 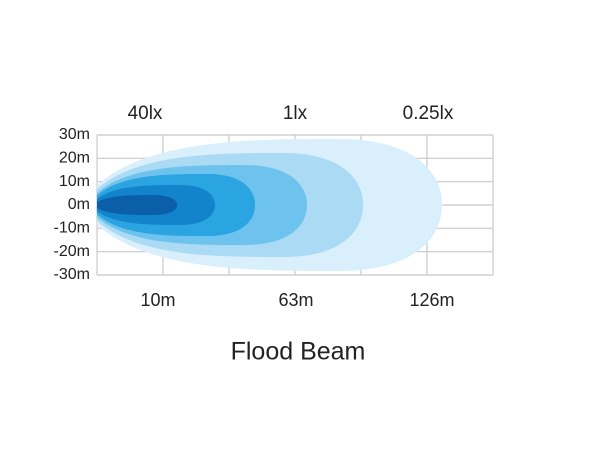 What do you see at coordinates (74, 181) in the screenshot?
I see `y-label: 10m` at bounding box center [74, 181].